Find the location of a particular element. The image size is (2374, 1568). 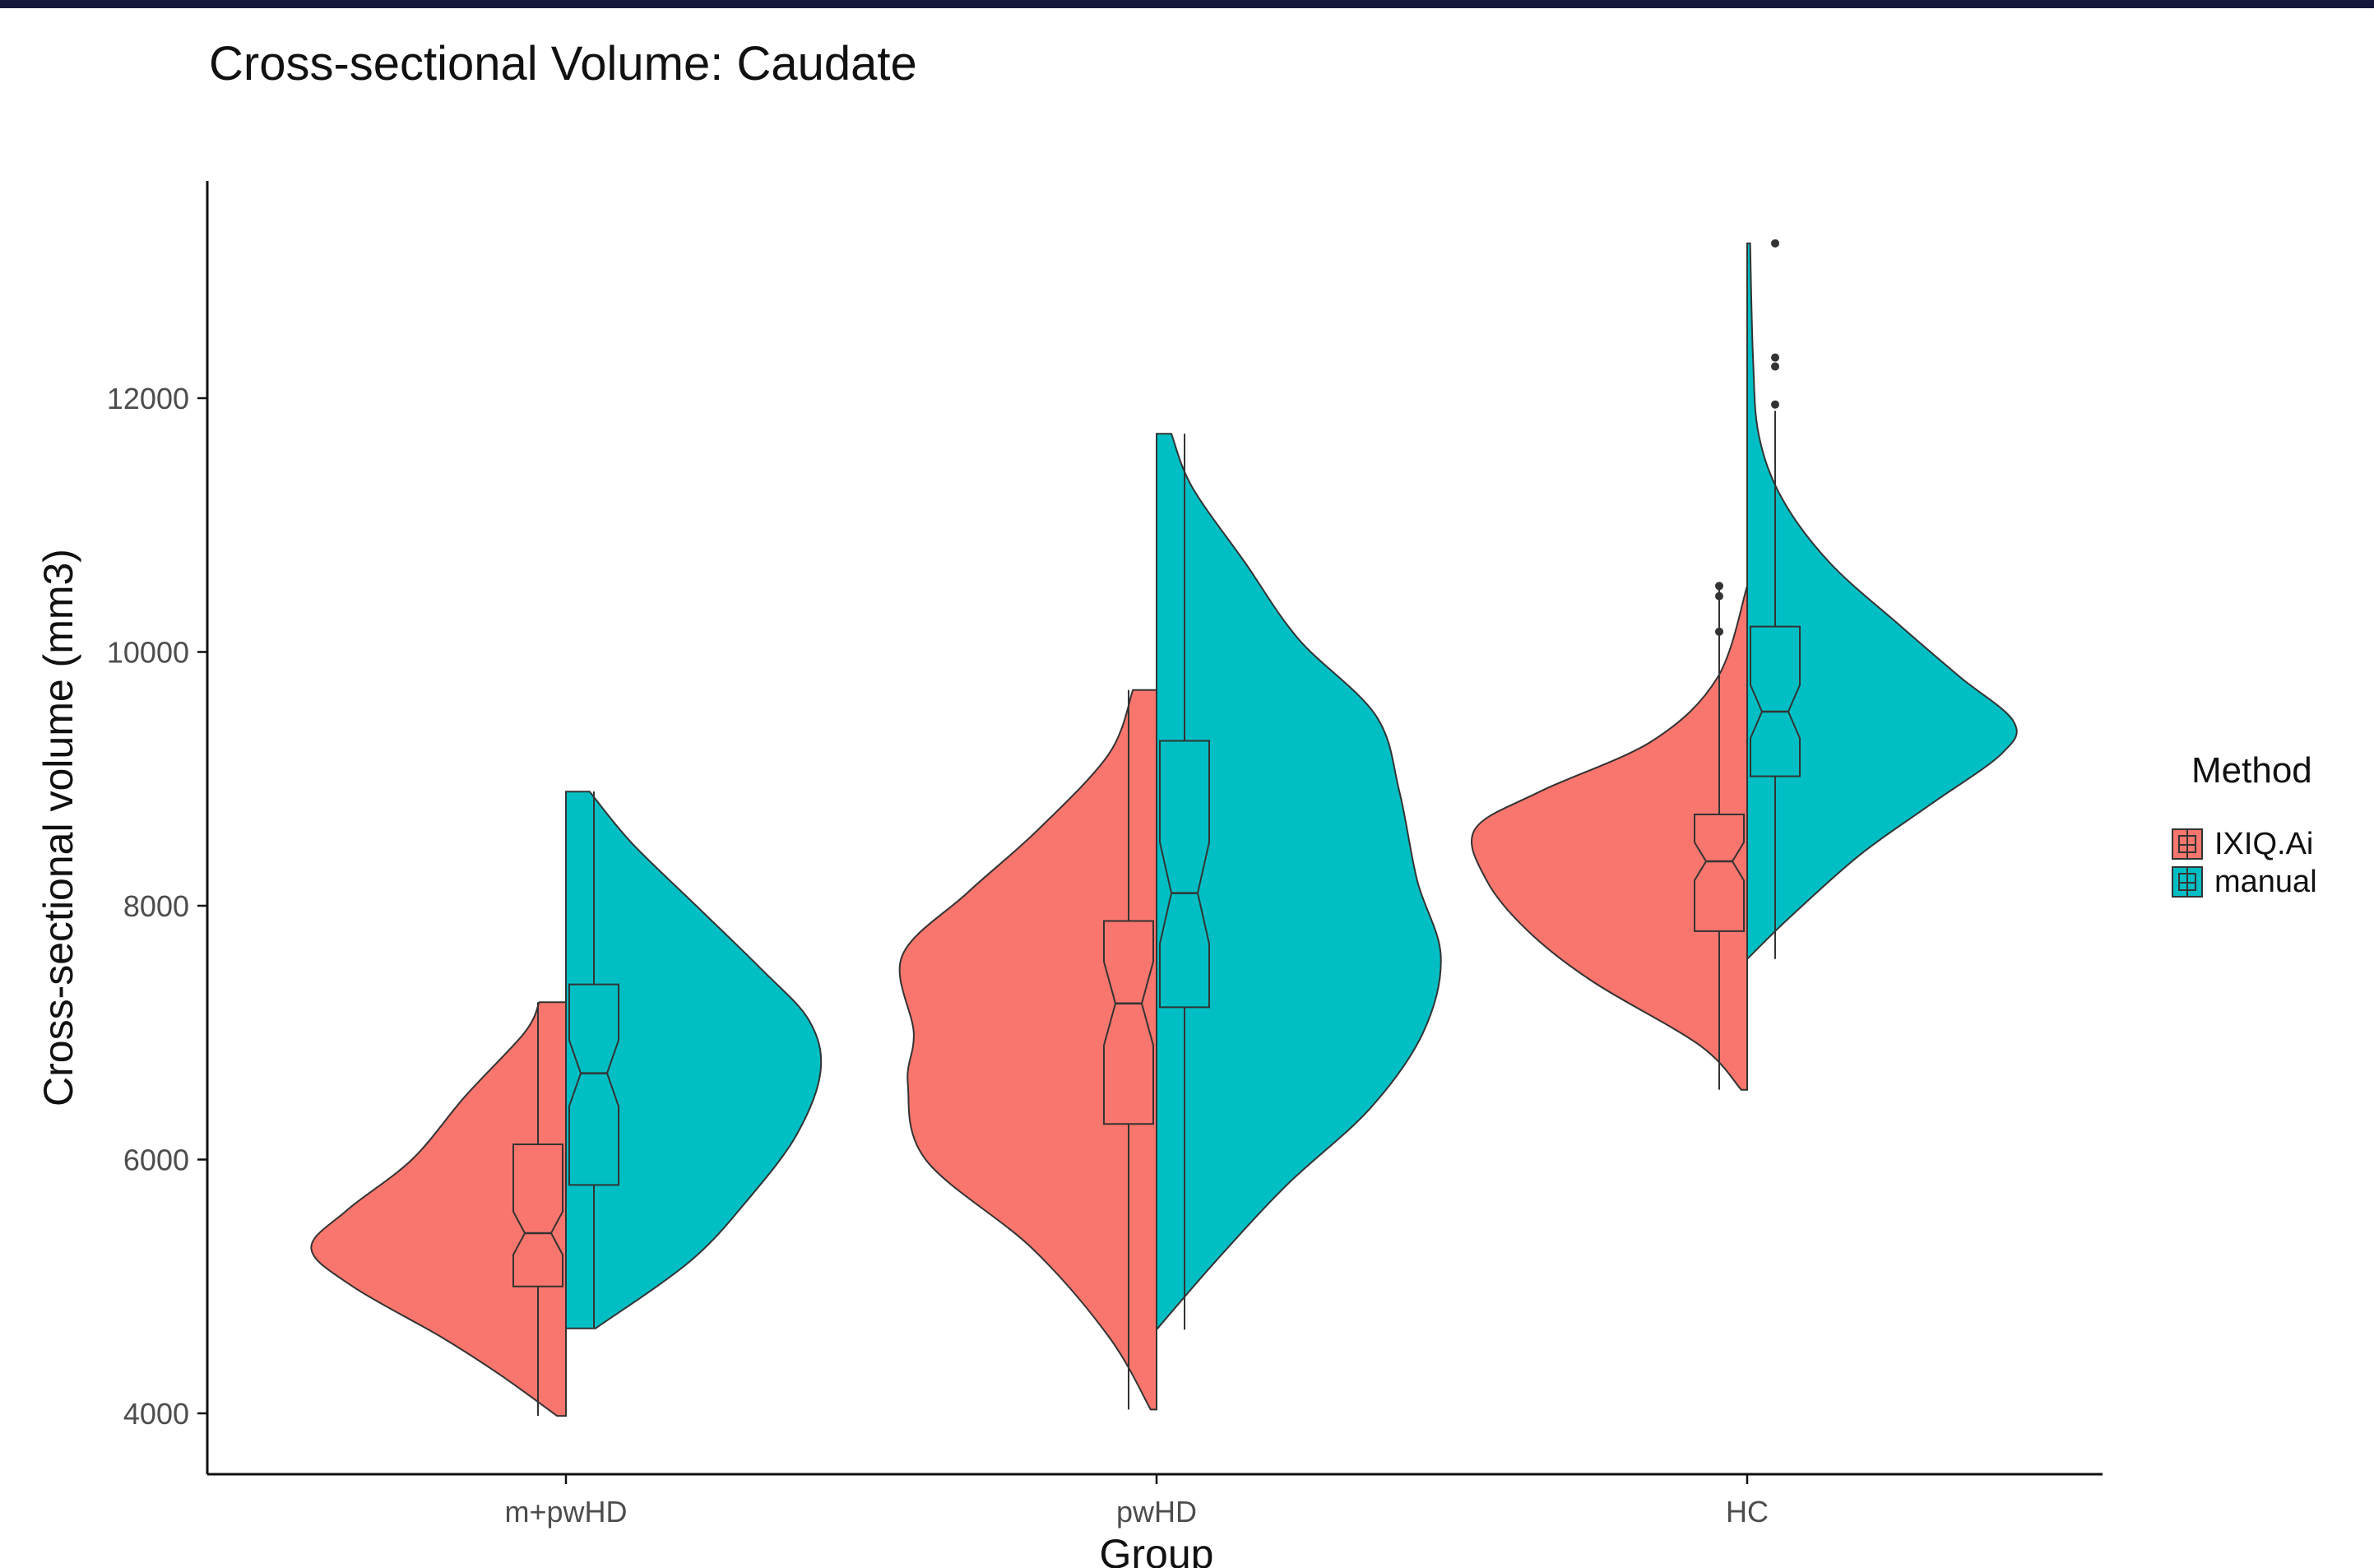

legend-item-ixiq: IXIQ.Ai is located at coordinates (2242, 844).